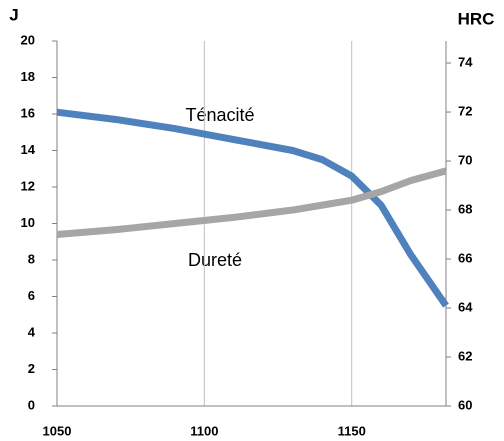 Image resolution: width=504 pixels, height=441 pixels. I want to click on y2-tick-label: 66, so click(465, 257).